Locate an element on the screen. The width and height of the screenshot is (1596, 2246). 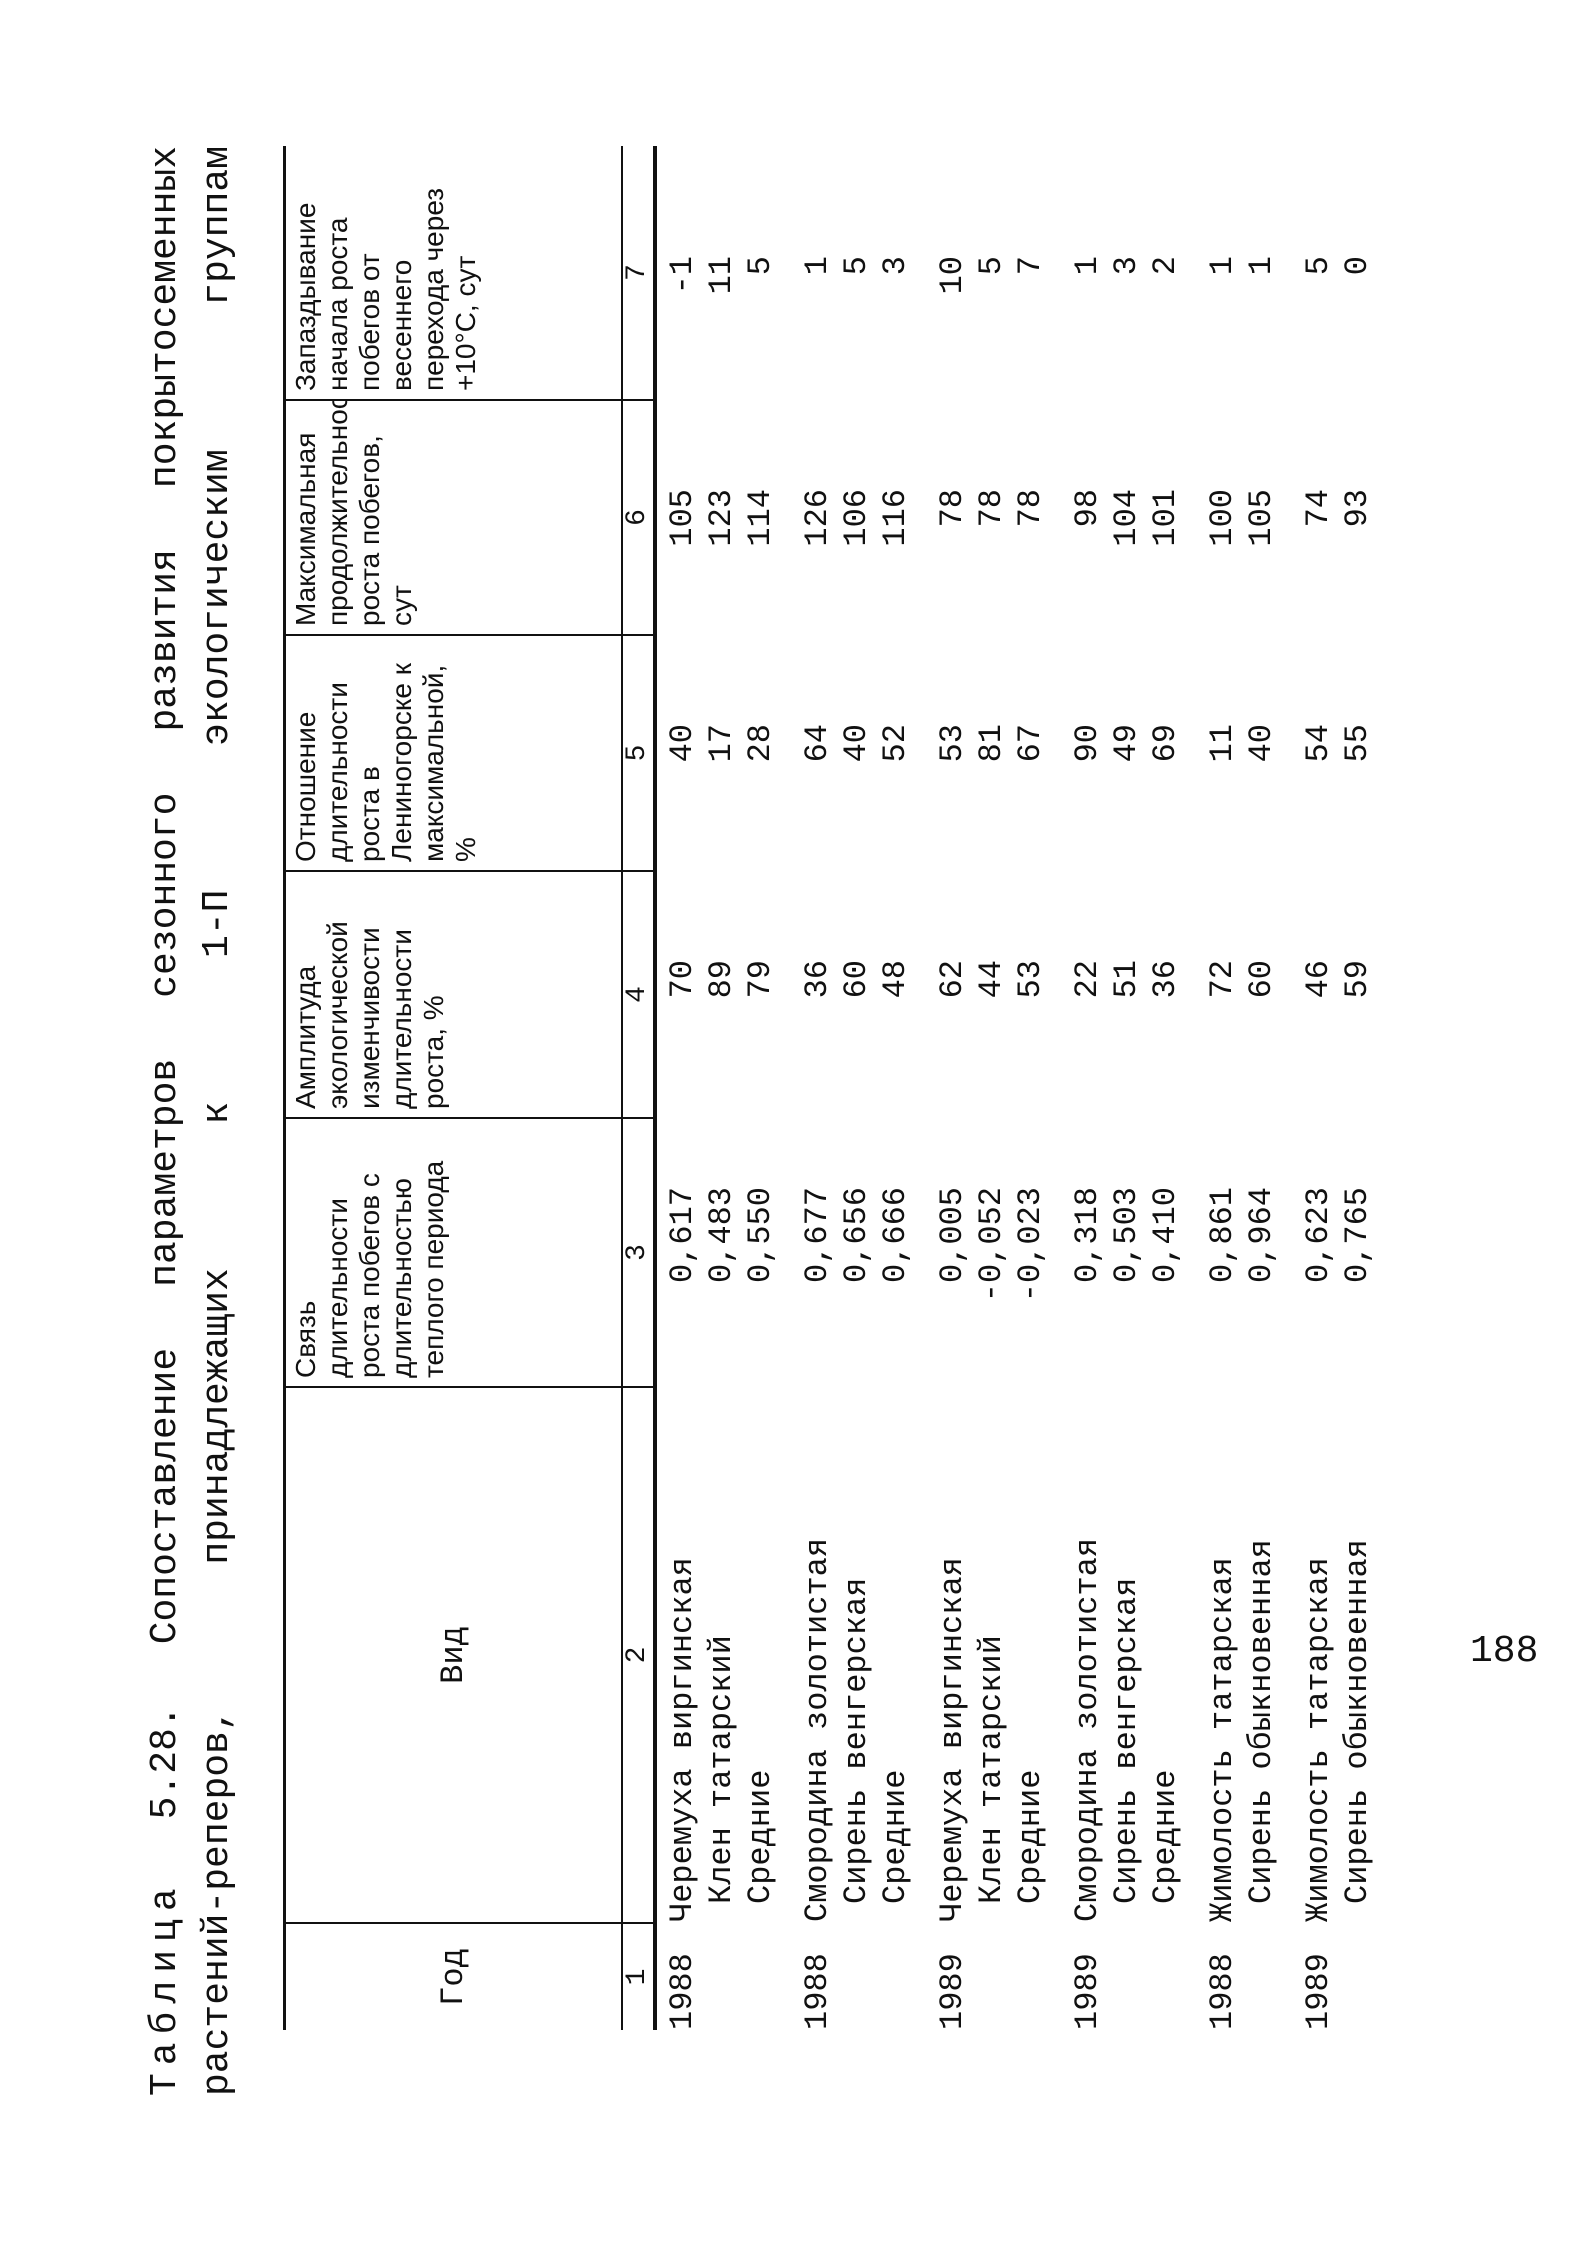
cell-ratio: 64 is located at coordinates (817, 743).